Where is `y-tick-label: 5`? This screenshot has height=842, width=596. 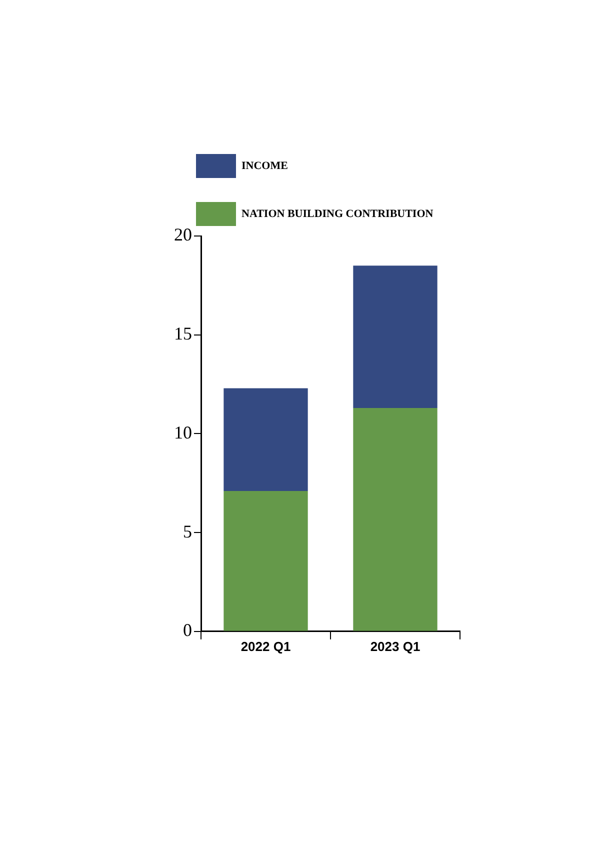
y-tick-label: 5 is located at coordinates (187, 531).